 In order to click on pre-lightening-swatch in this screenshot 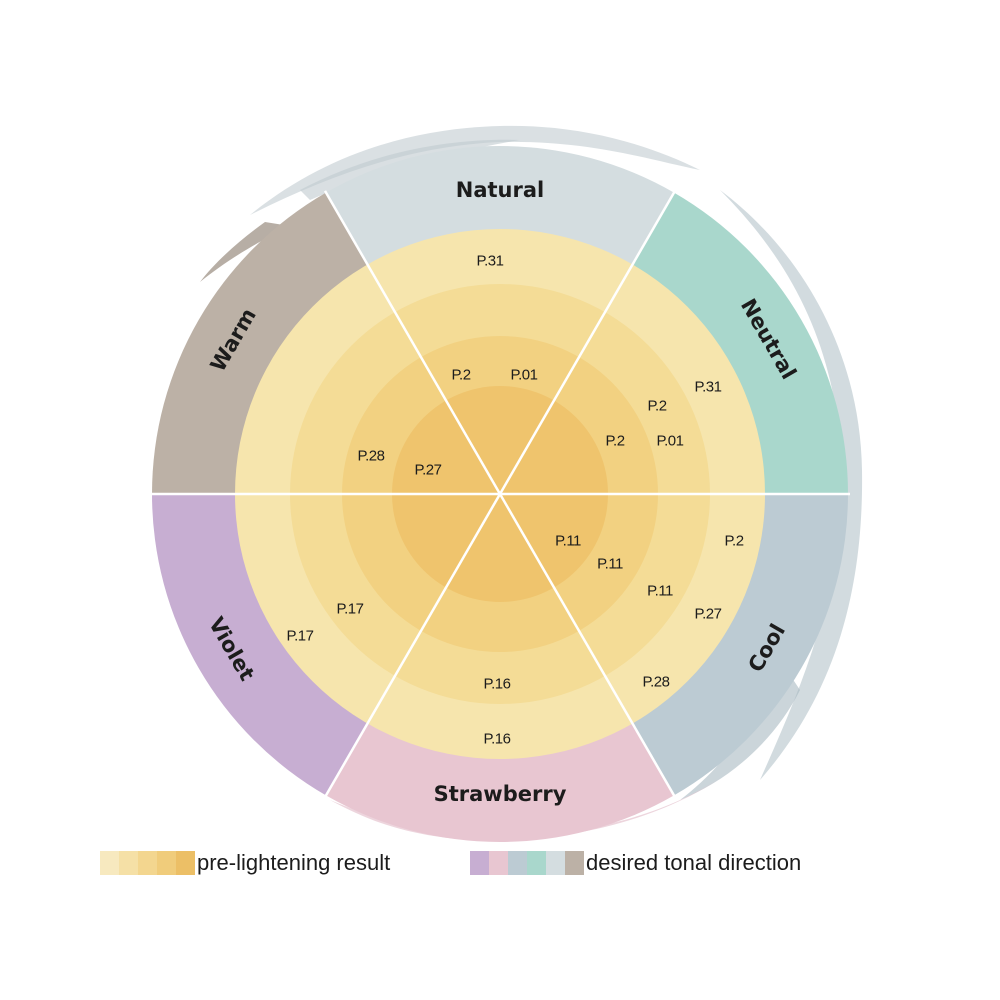, I will do `click(147, 863)`.